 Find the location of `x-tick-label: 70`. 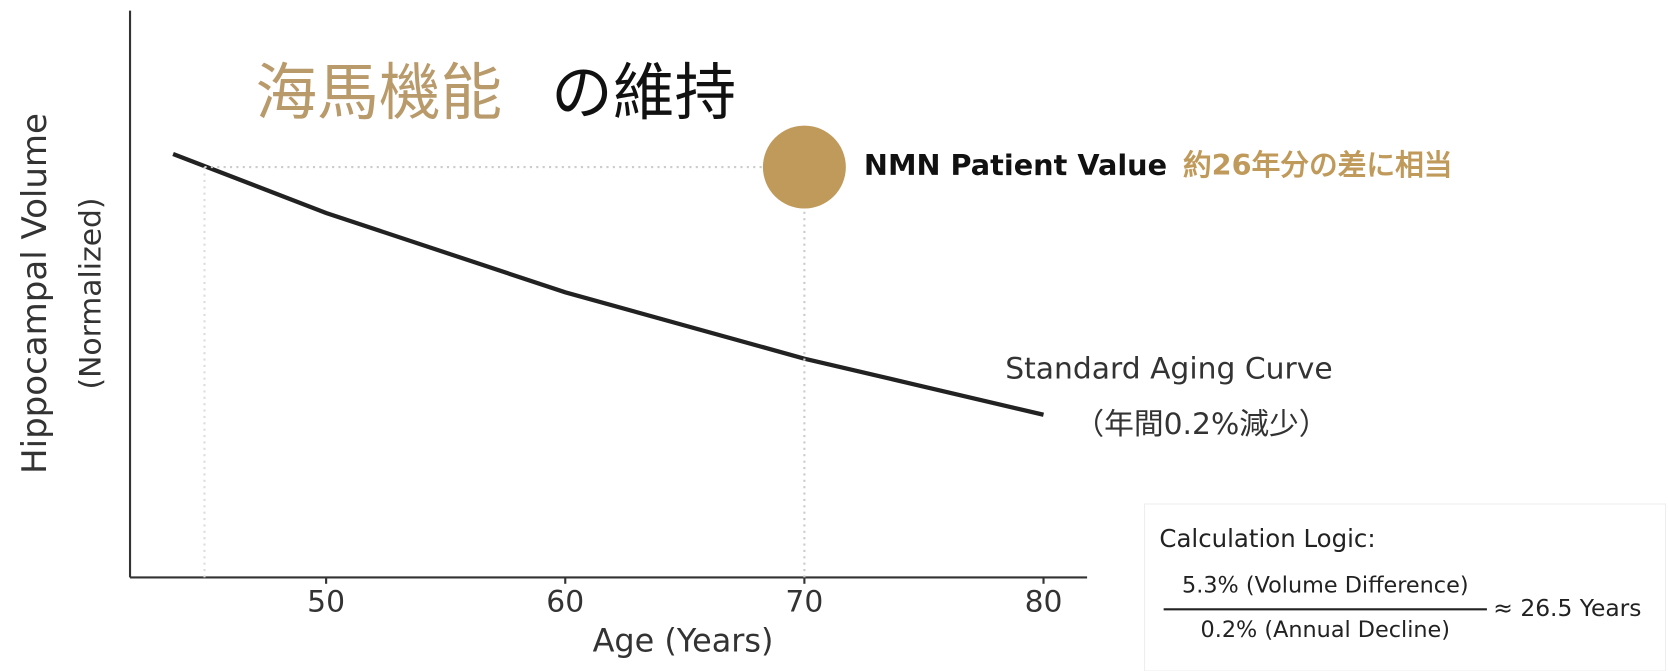

x-tick-label: 70 is located at coordinates (804, 601).